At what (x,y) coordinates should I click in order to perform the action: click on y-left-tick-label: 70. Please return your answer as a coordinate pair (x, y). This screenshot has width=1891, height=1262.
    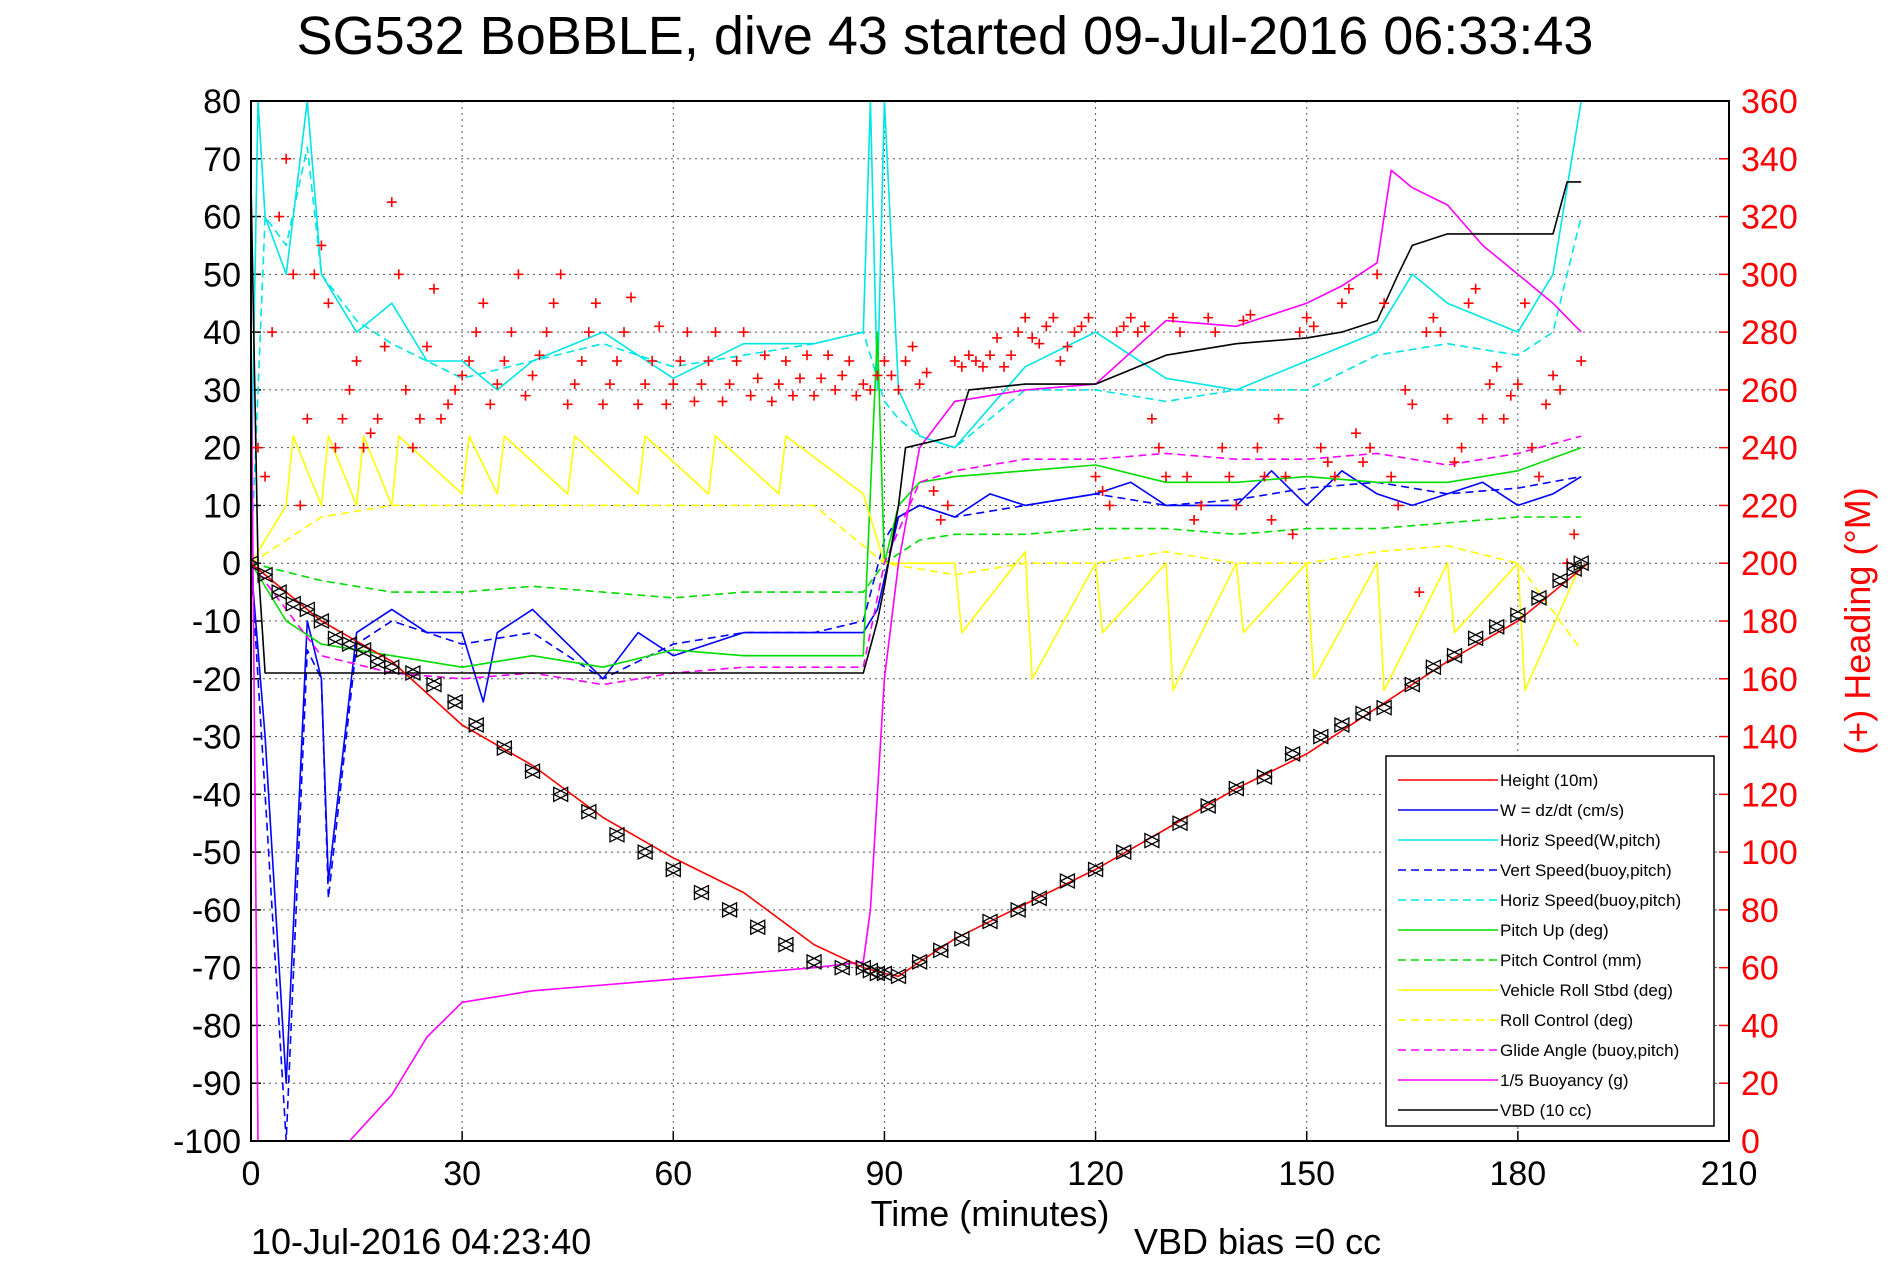
    Looking at the image, I should click on (222, 160).